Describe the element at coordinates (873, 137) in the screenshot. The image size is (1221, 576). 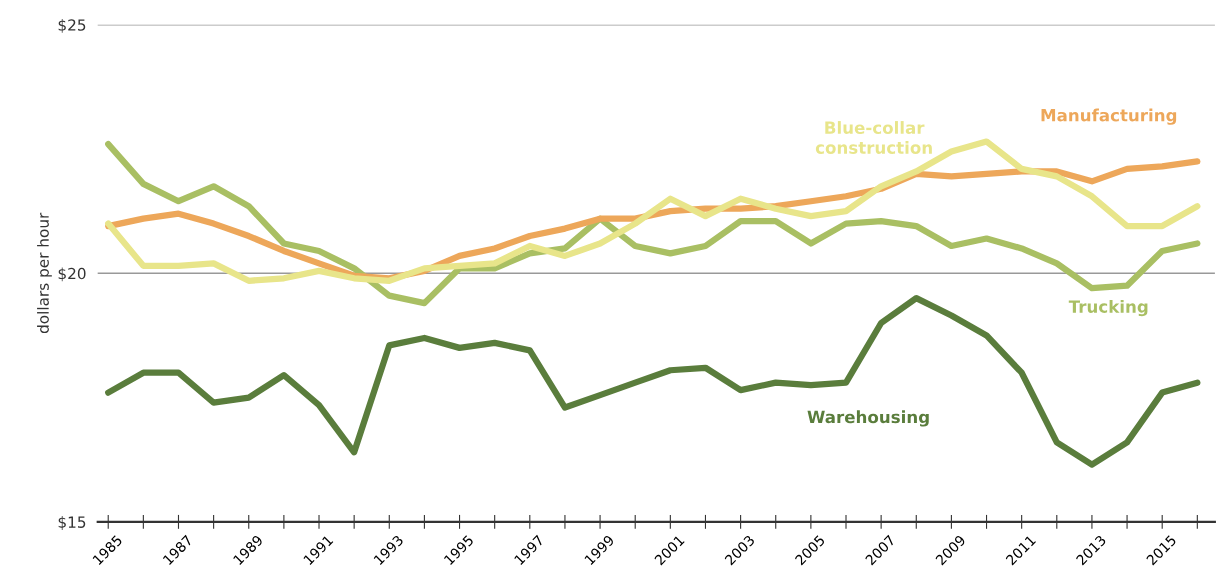
I see `series-label: Blue-collar construction` at that location.